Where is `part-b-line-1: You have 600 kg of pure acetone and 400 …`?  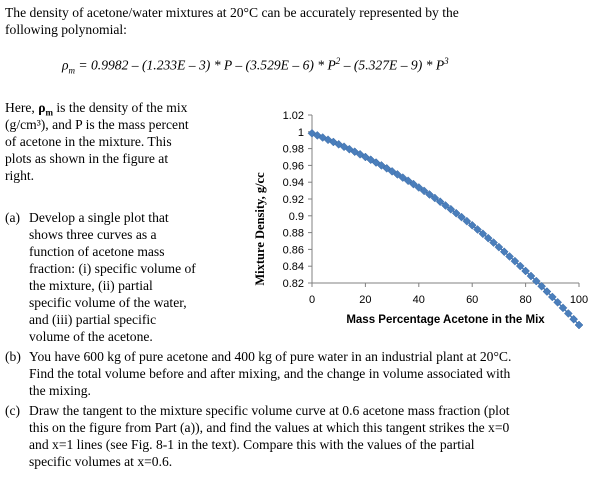 part-b-line-1: You have 600 kg of pure acetone and 400 … is located at coordinates (270, 356).